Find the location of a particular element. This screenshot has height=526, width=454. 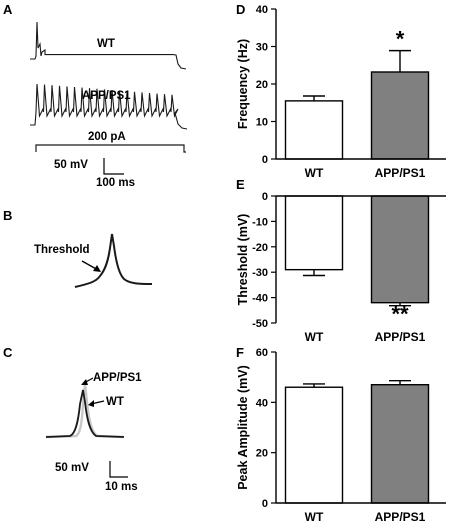

y-tick-label: -30 is located at coordinates (260, 273).